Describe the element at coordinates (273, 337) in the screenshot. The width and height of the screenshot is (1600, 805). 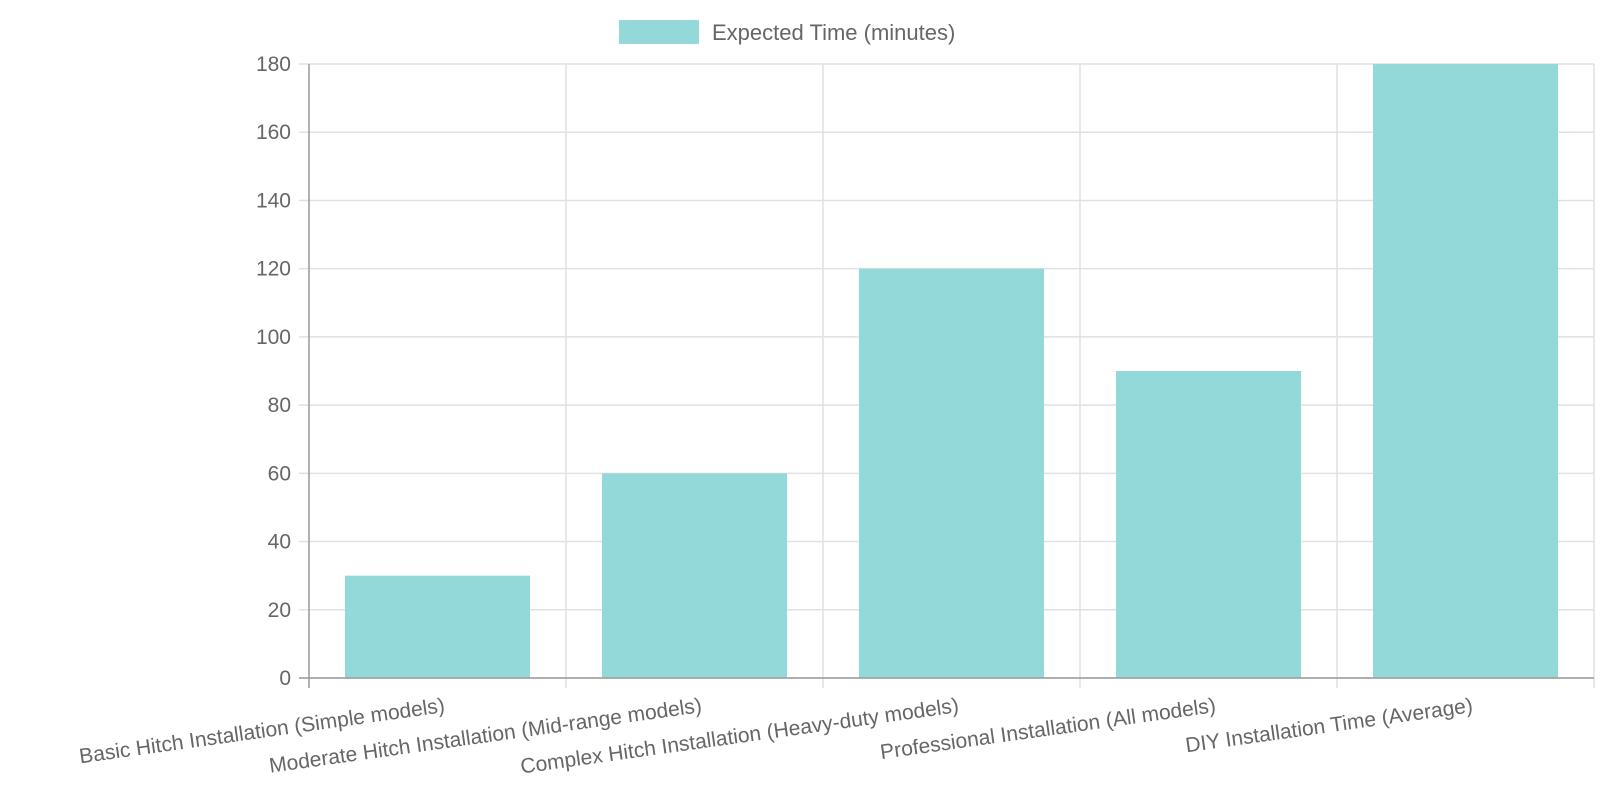
I see `y-tick-label: 100` at that location.